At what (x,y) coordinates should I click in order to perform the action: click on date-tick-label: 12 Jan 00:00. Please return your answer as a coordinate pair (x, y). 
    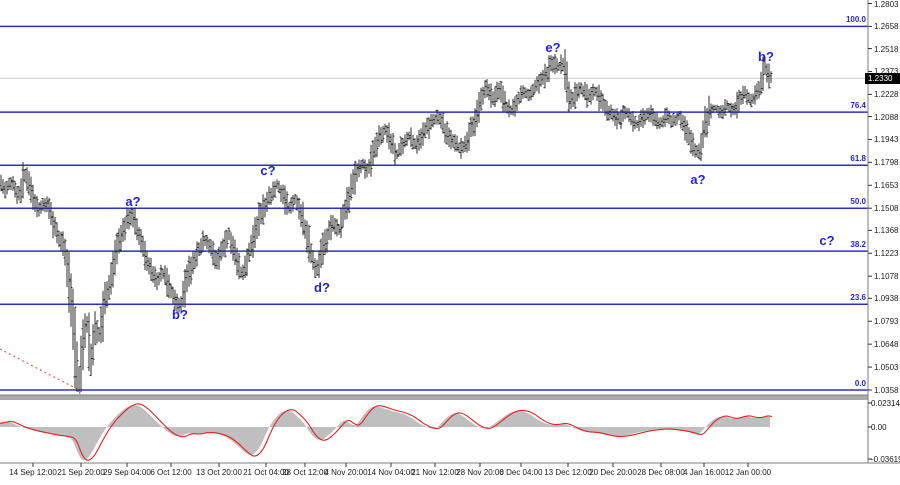
    Looking at the image, I should click on (748, 472).